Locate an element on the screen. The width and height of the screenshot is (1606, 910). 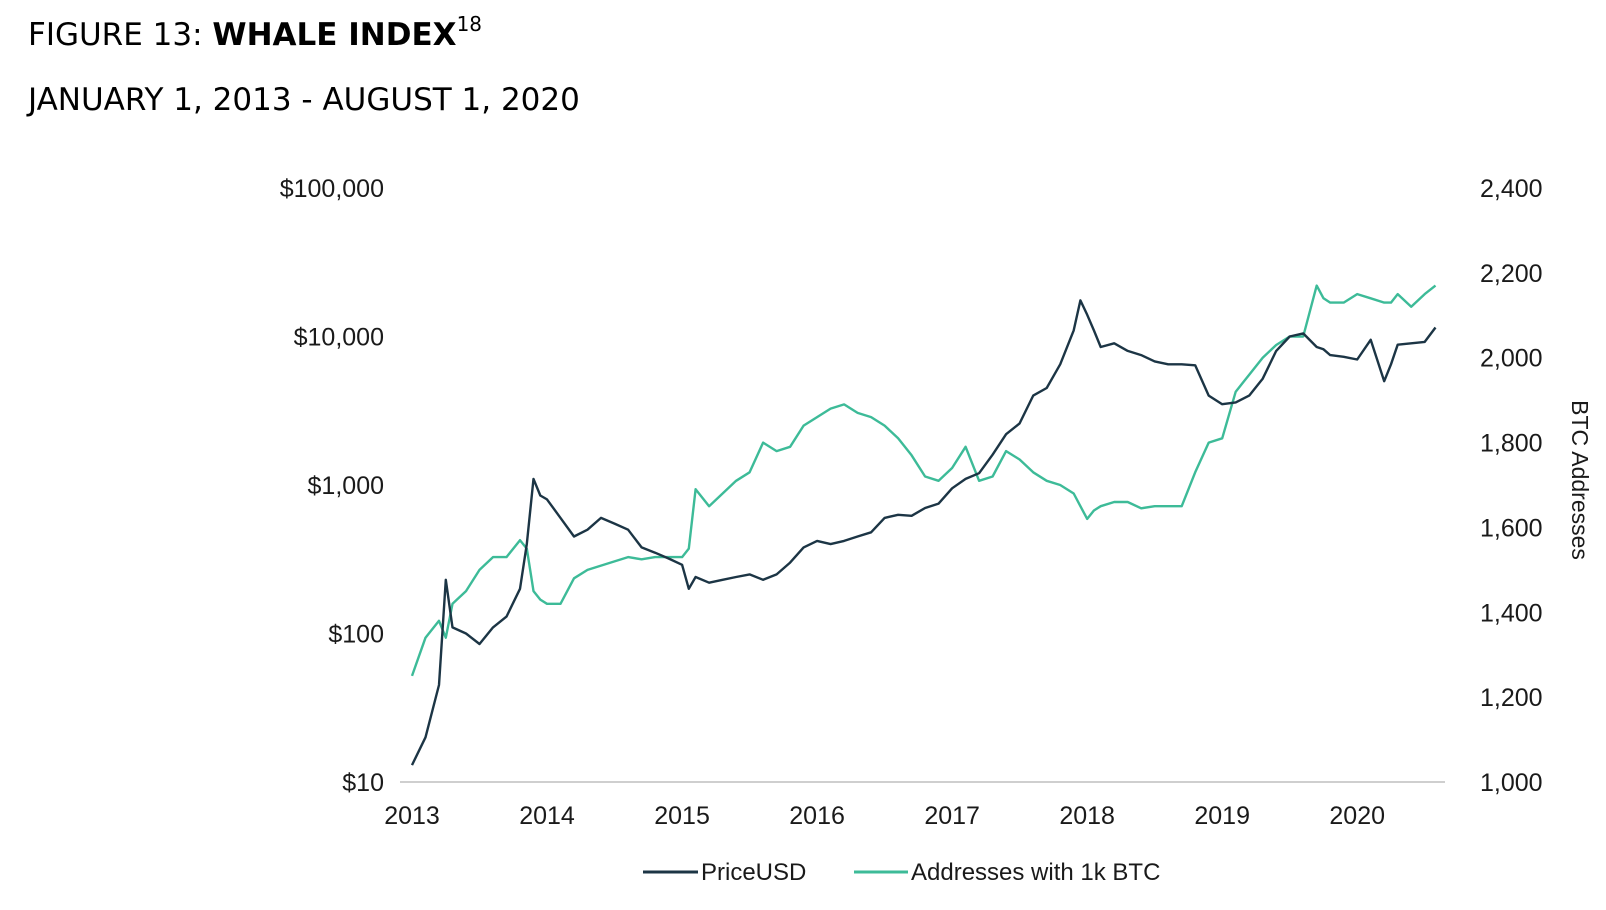
x-tick-label: 2015 is located at coordinates (682, 816).